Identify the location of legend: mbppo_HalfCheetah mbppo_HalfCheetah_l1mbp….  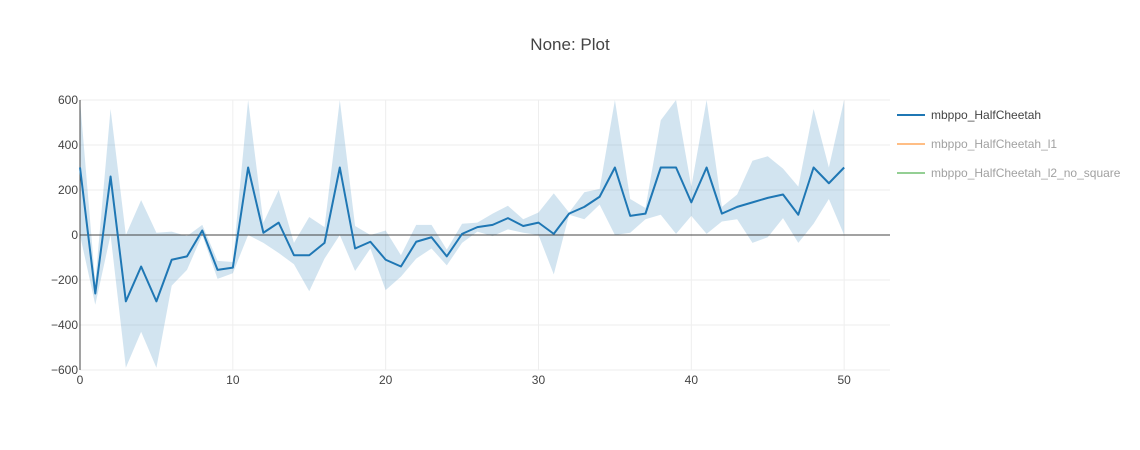
(1009, 144).